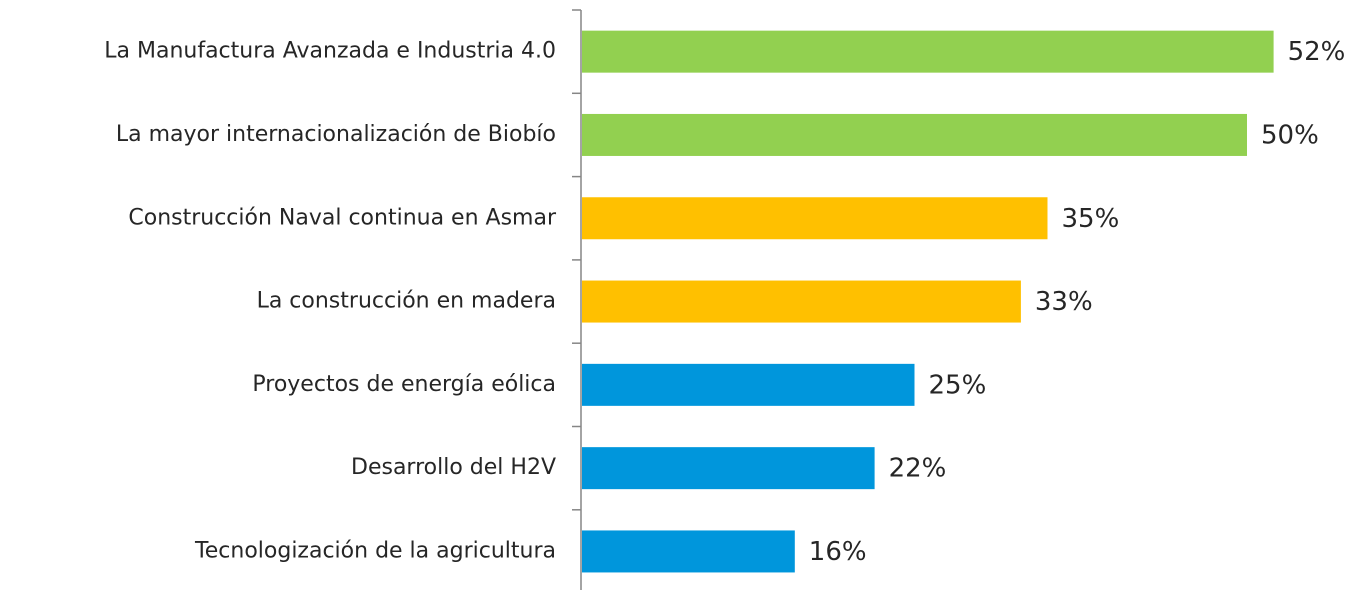 This screenshot has width=1356, height=590. Describe the element at coordinates (958, 385) in the screenshot. I see `value-label: 25%` at that location.